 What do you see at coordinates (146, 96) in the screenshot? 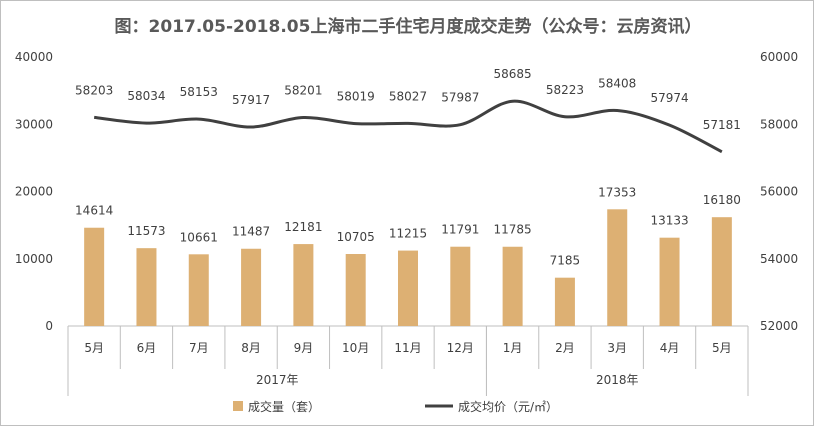
I see `line-value-label: 58034` at bounding box center [146, 96].